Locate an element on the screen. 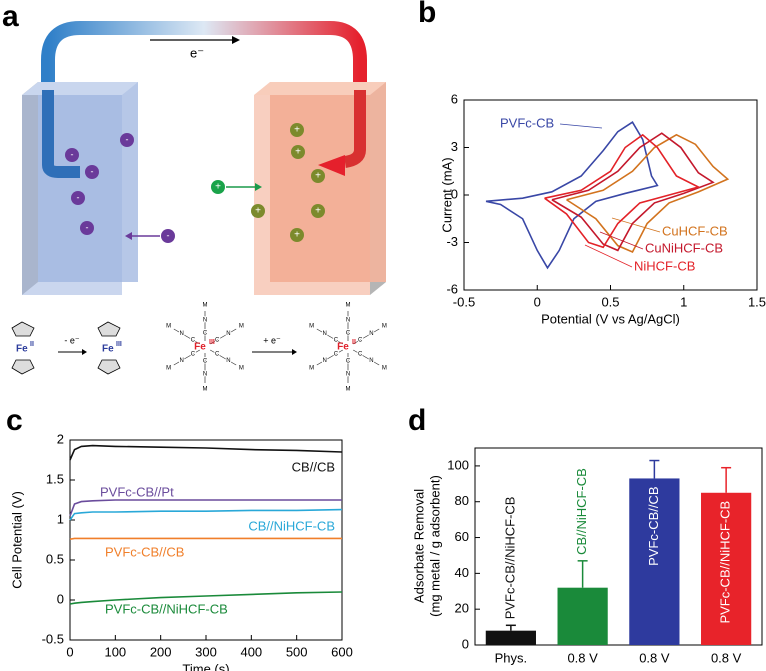 The width and height of the screenshot is (766, 671). panel-label: b is located at coordinates (427, 14).